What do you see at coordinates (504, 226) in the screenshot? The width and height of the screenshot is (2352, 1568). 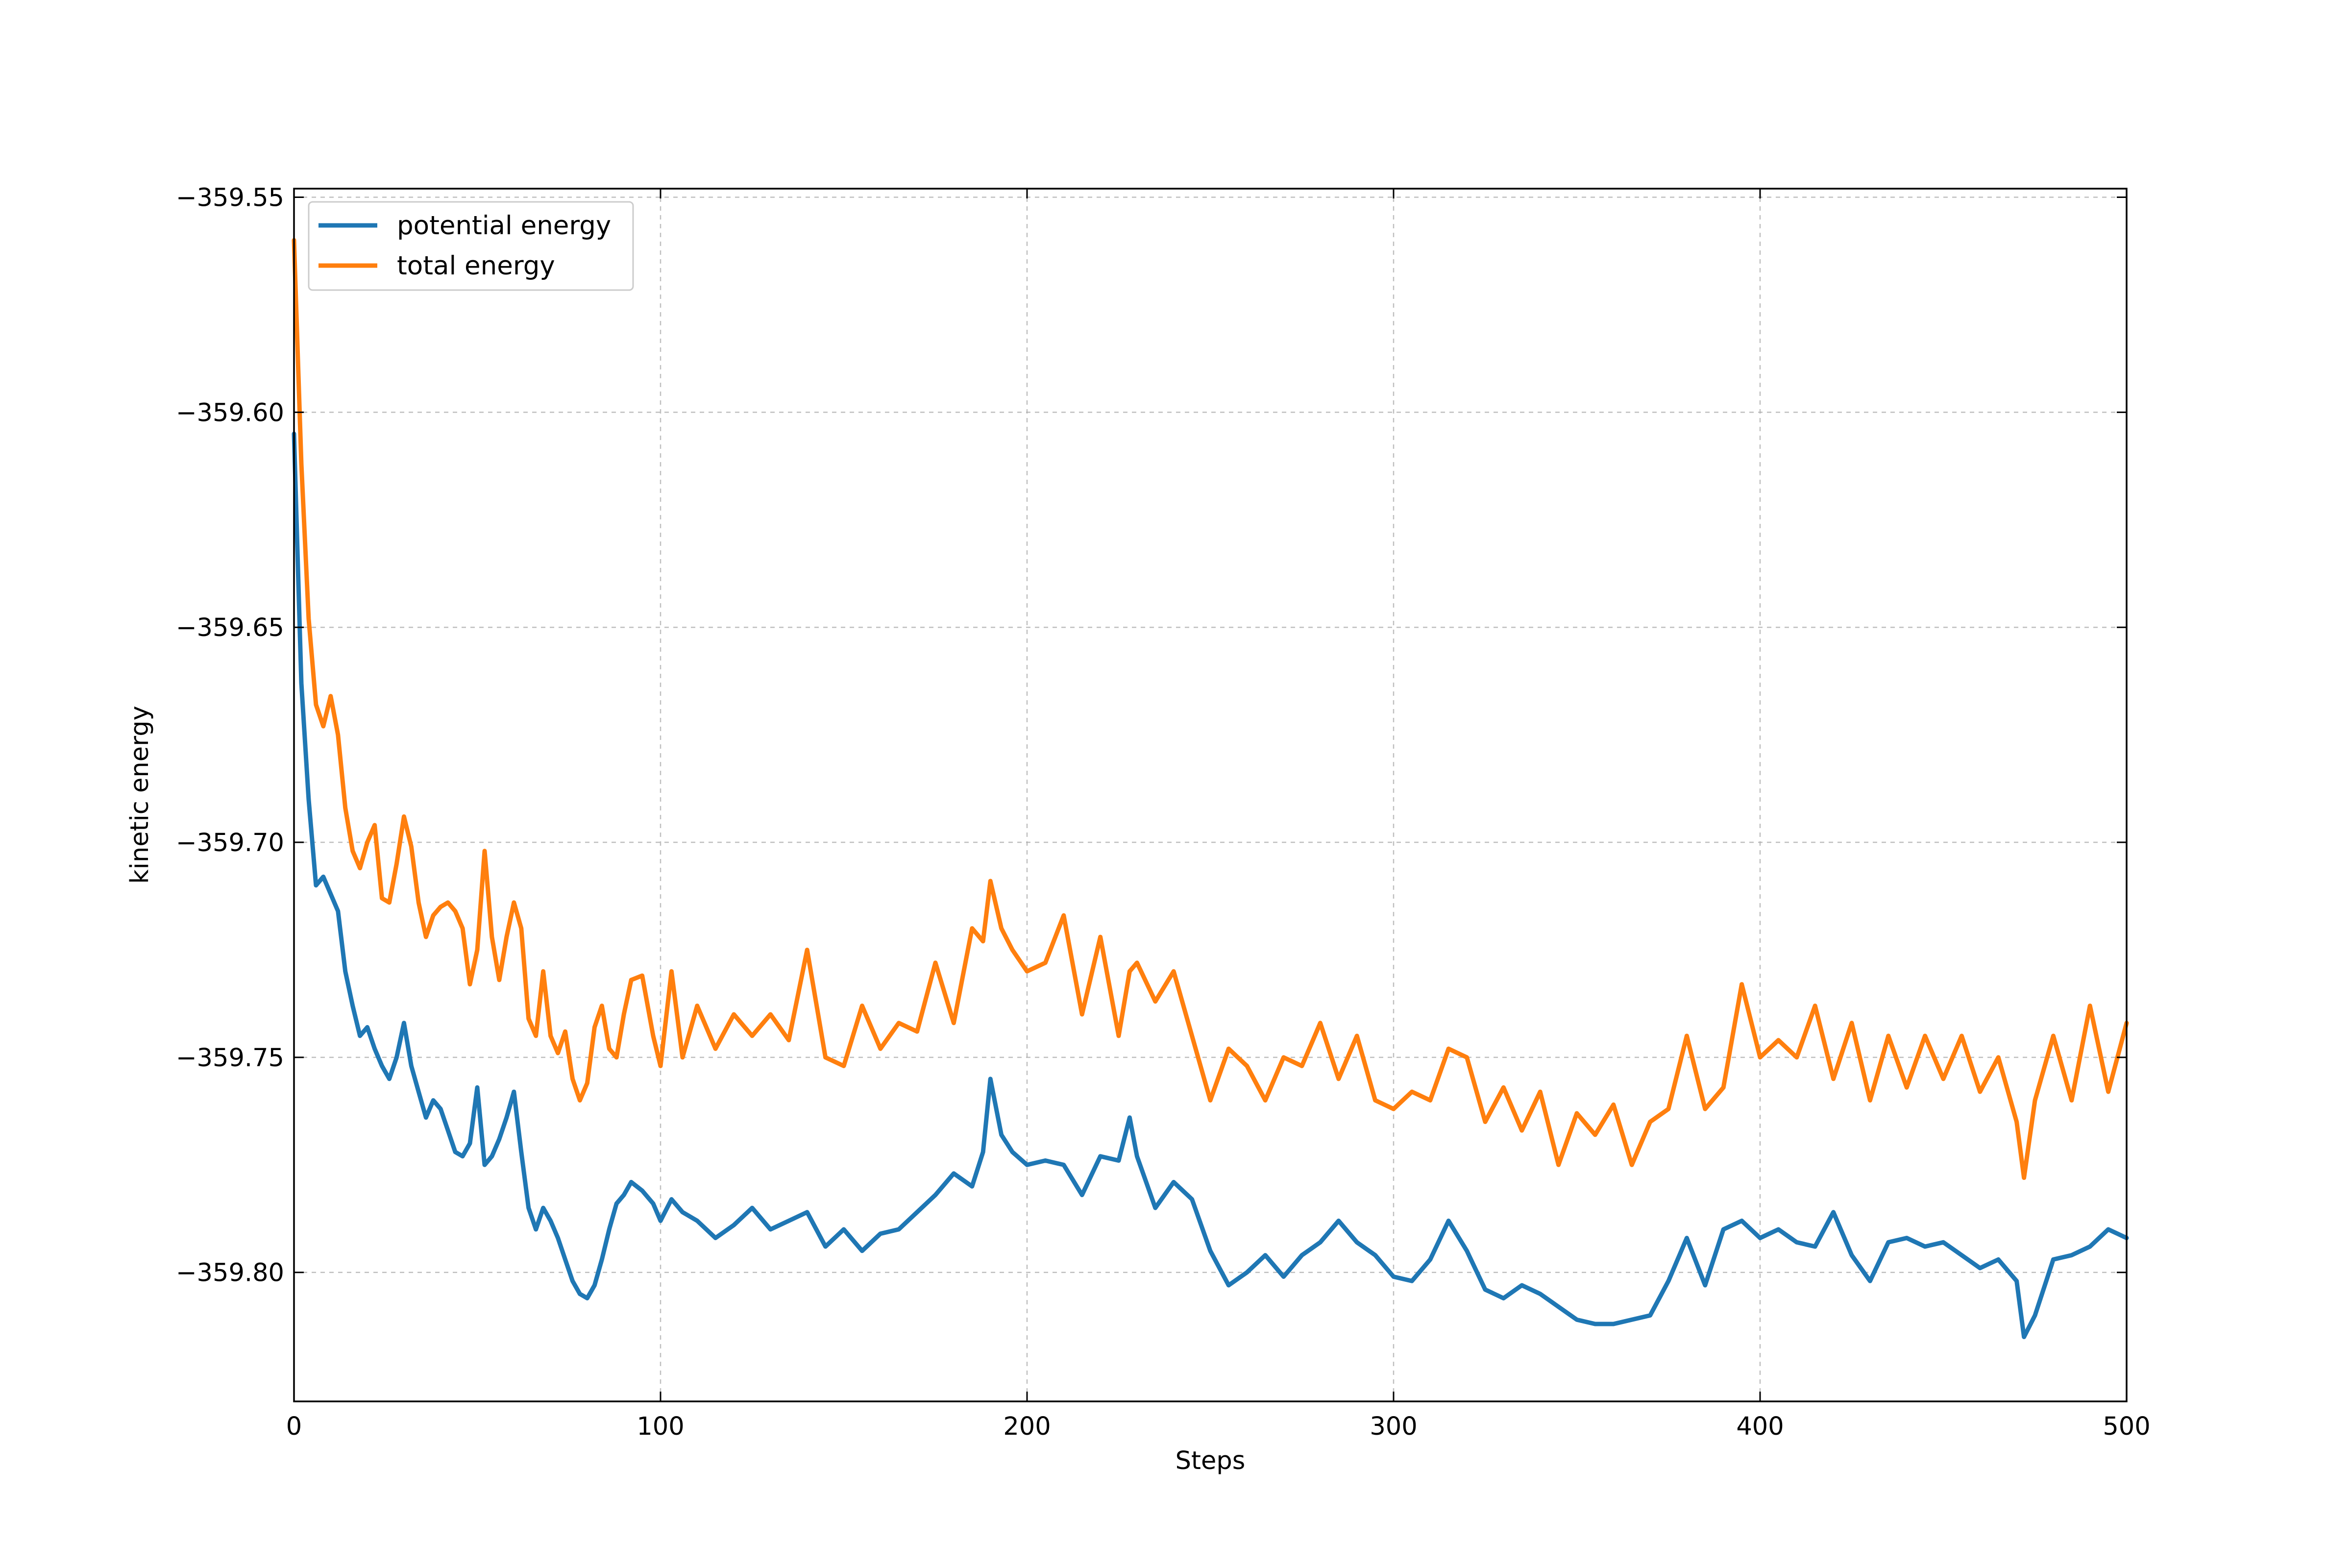 I see `legend-label-potential: potential energy` at bounding box center [504, 226].